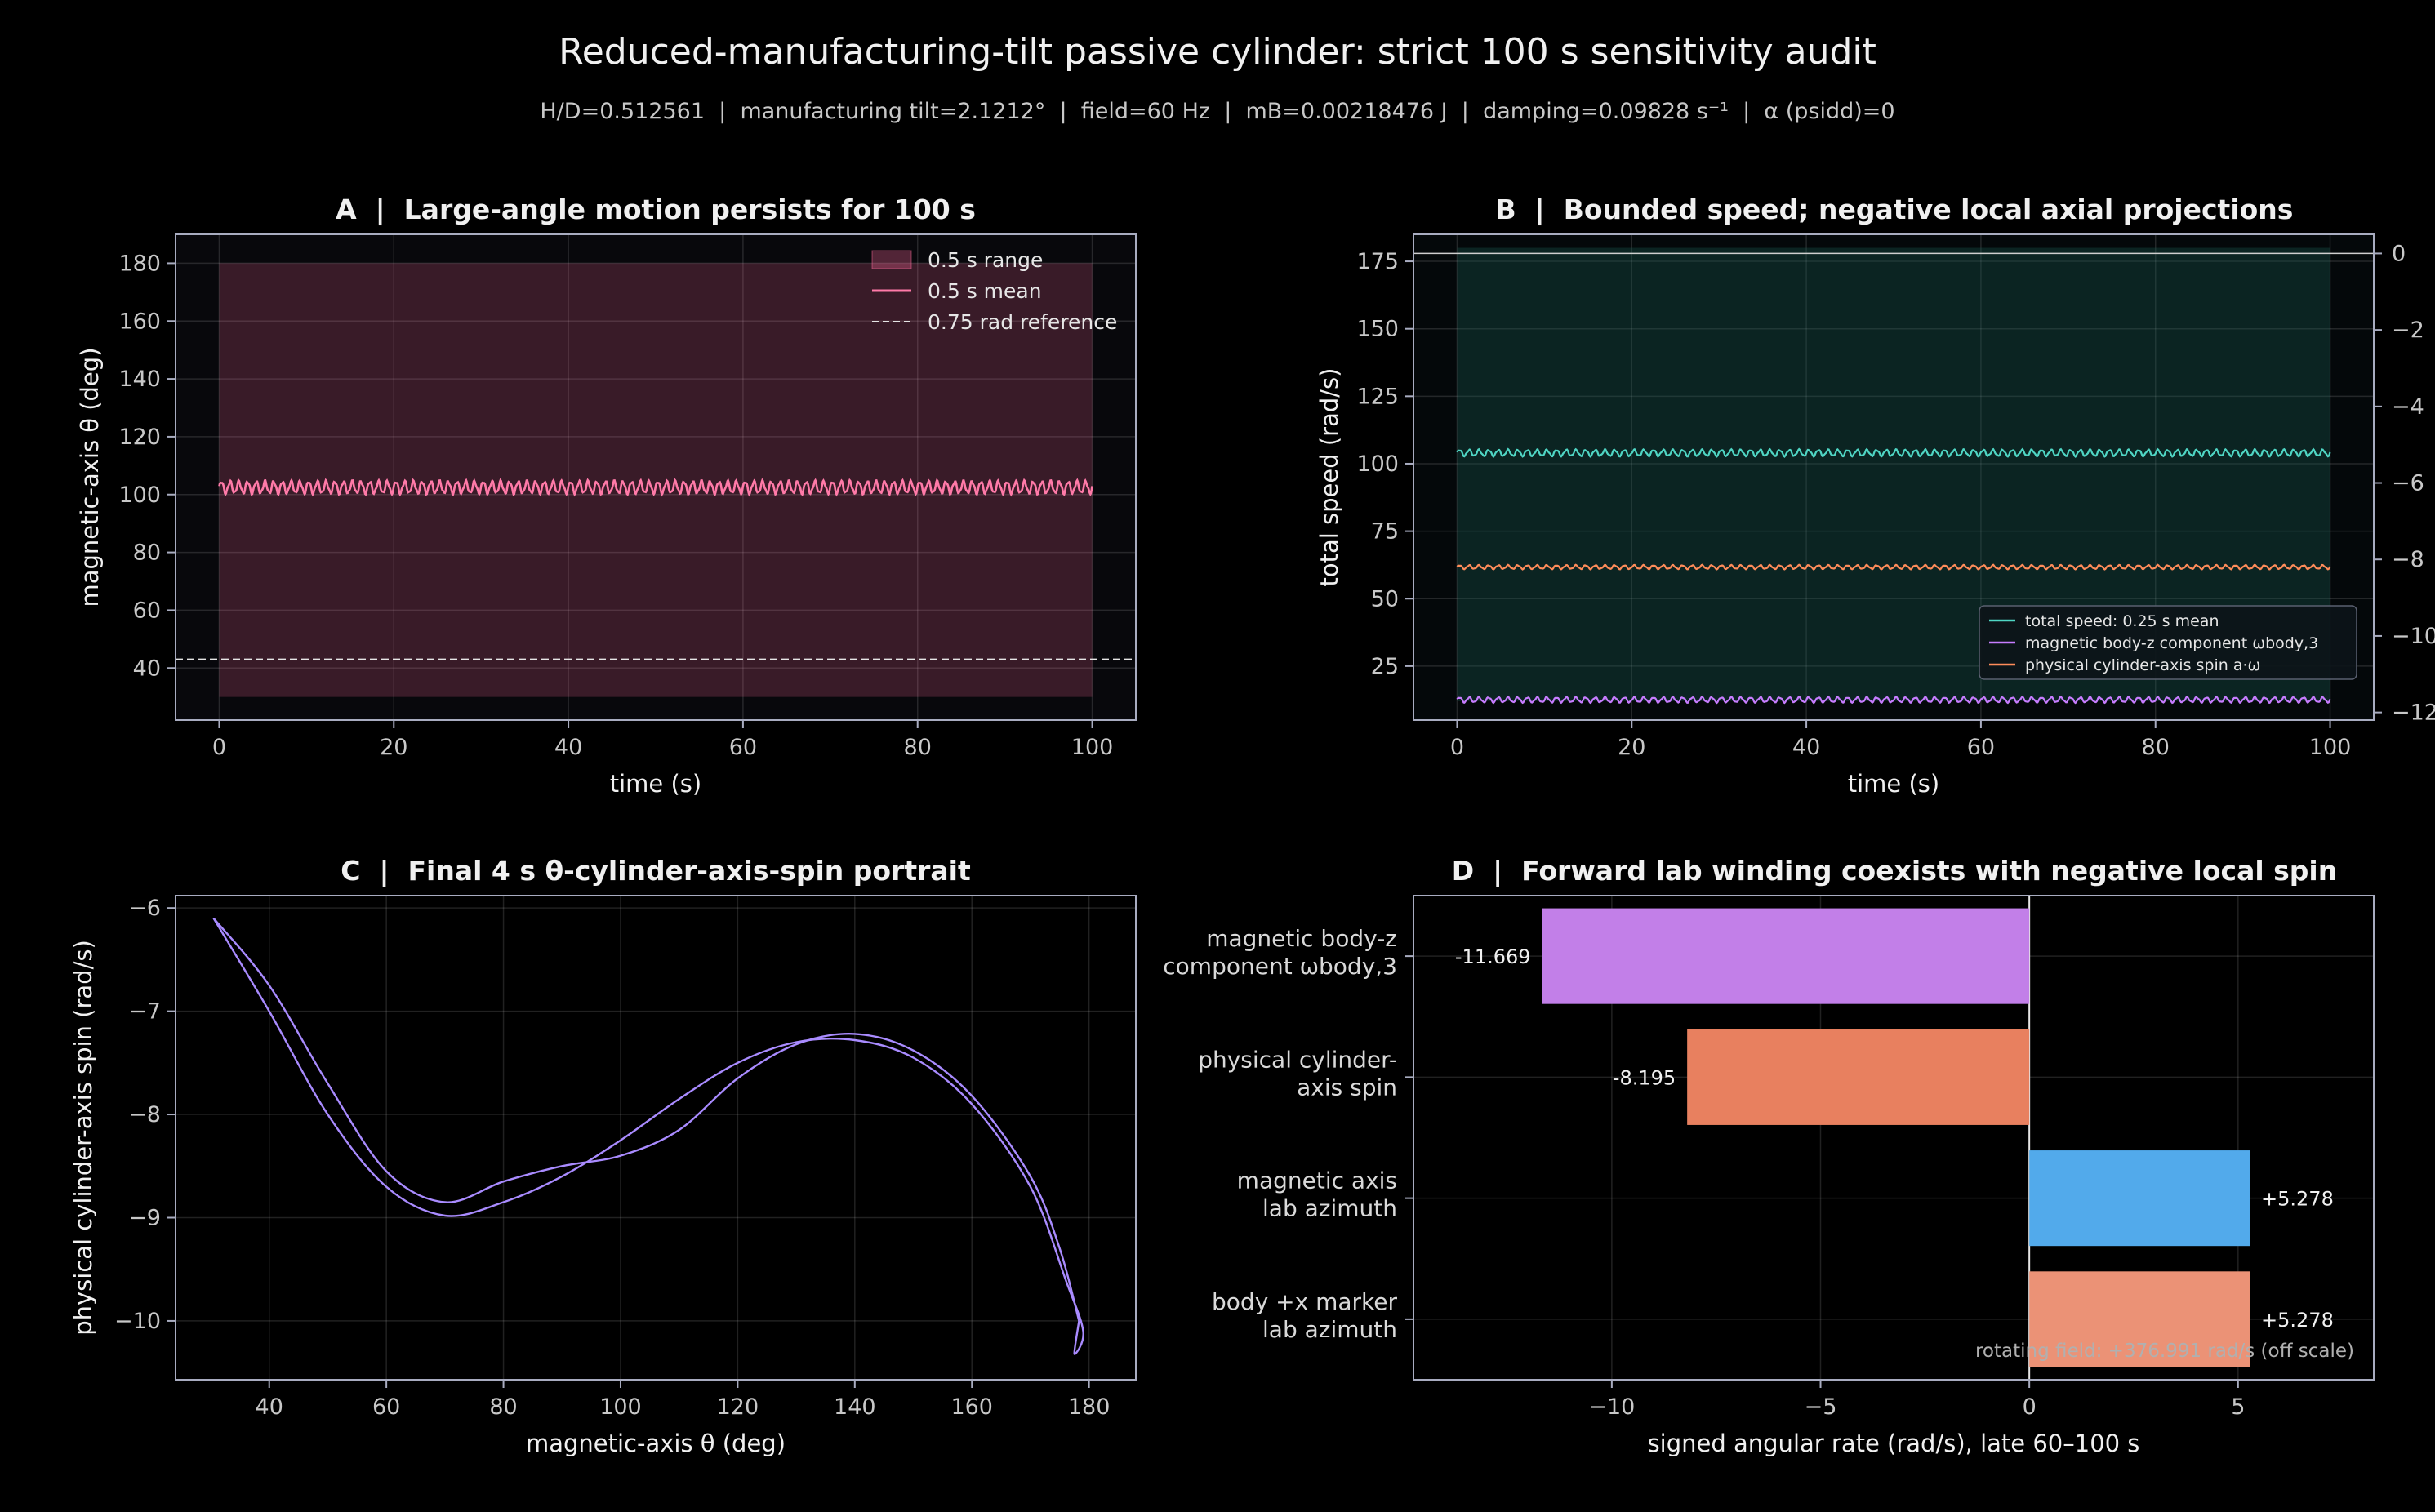 This screenshot has width=2435, height=1512. Describe the element at coordinates (1304, 1302) in the screenshot. I see `panel-d-category-line: body +x marker` at that location.